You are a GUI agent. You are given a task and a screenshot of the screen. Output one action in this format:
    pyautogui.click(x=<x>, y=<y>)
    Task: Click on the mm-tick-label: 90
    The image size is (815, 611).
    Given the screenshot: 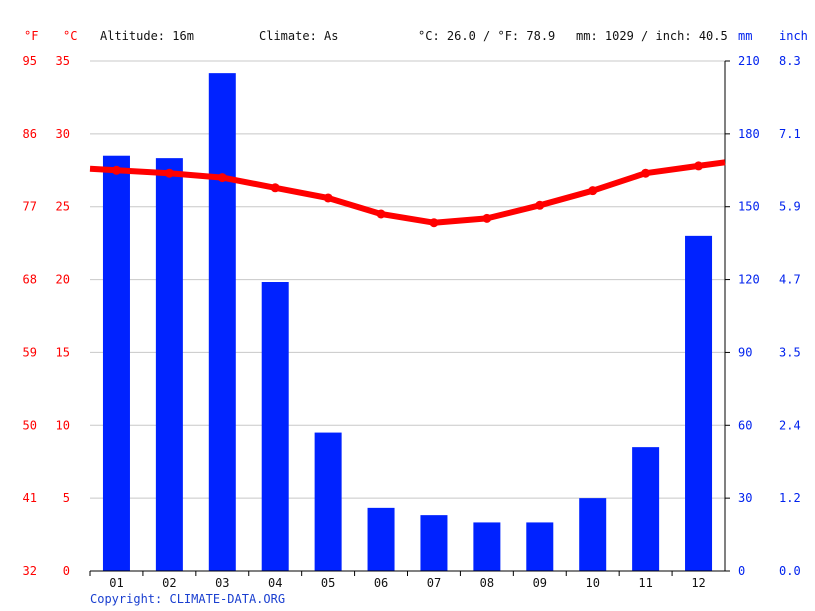 What is the action you would take?
    pyautogui.click(x=745, y=352)
    